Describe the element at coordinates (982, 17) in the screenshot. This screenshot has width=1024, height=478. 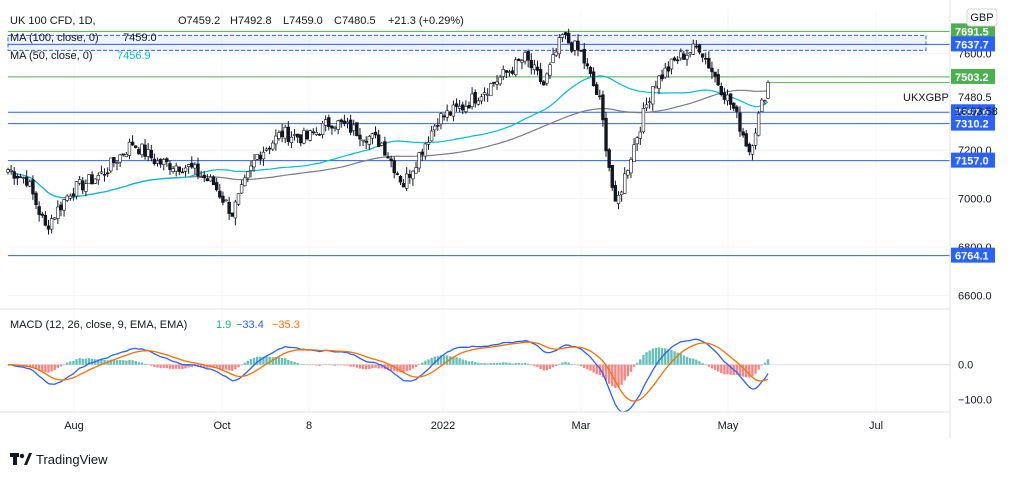
I see `currency-badge` at that location.